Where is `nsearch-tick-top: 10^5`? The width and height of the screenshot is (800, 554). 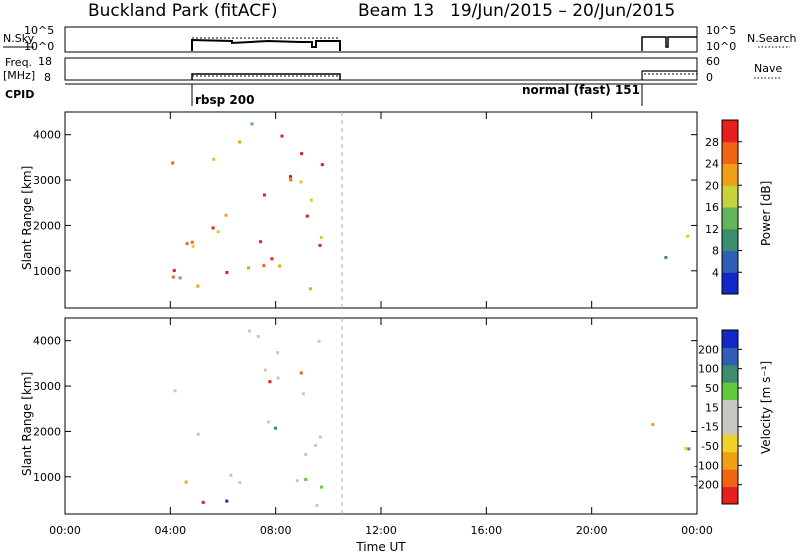
nsearch-tick-top: 10^5 is located at coordinates (721, 30).